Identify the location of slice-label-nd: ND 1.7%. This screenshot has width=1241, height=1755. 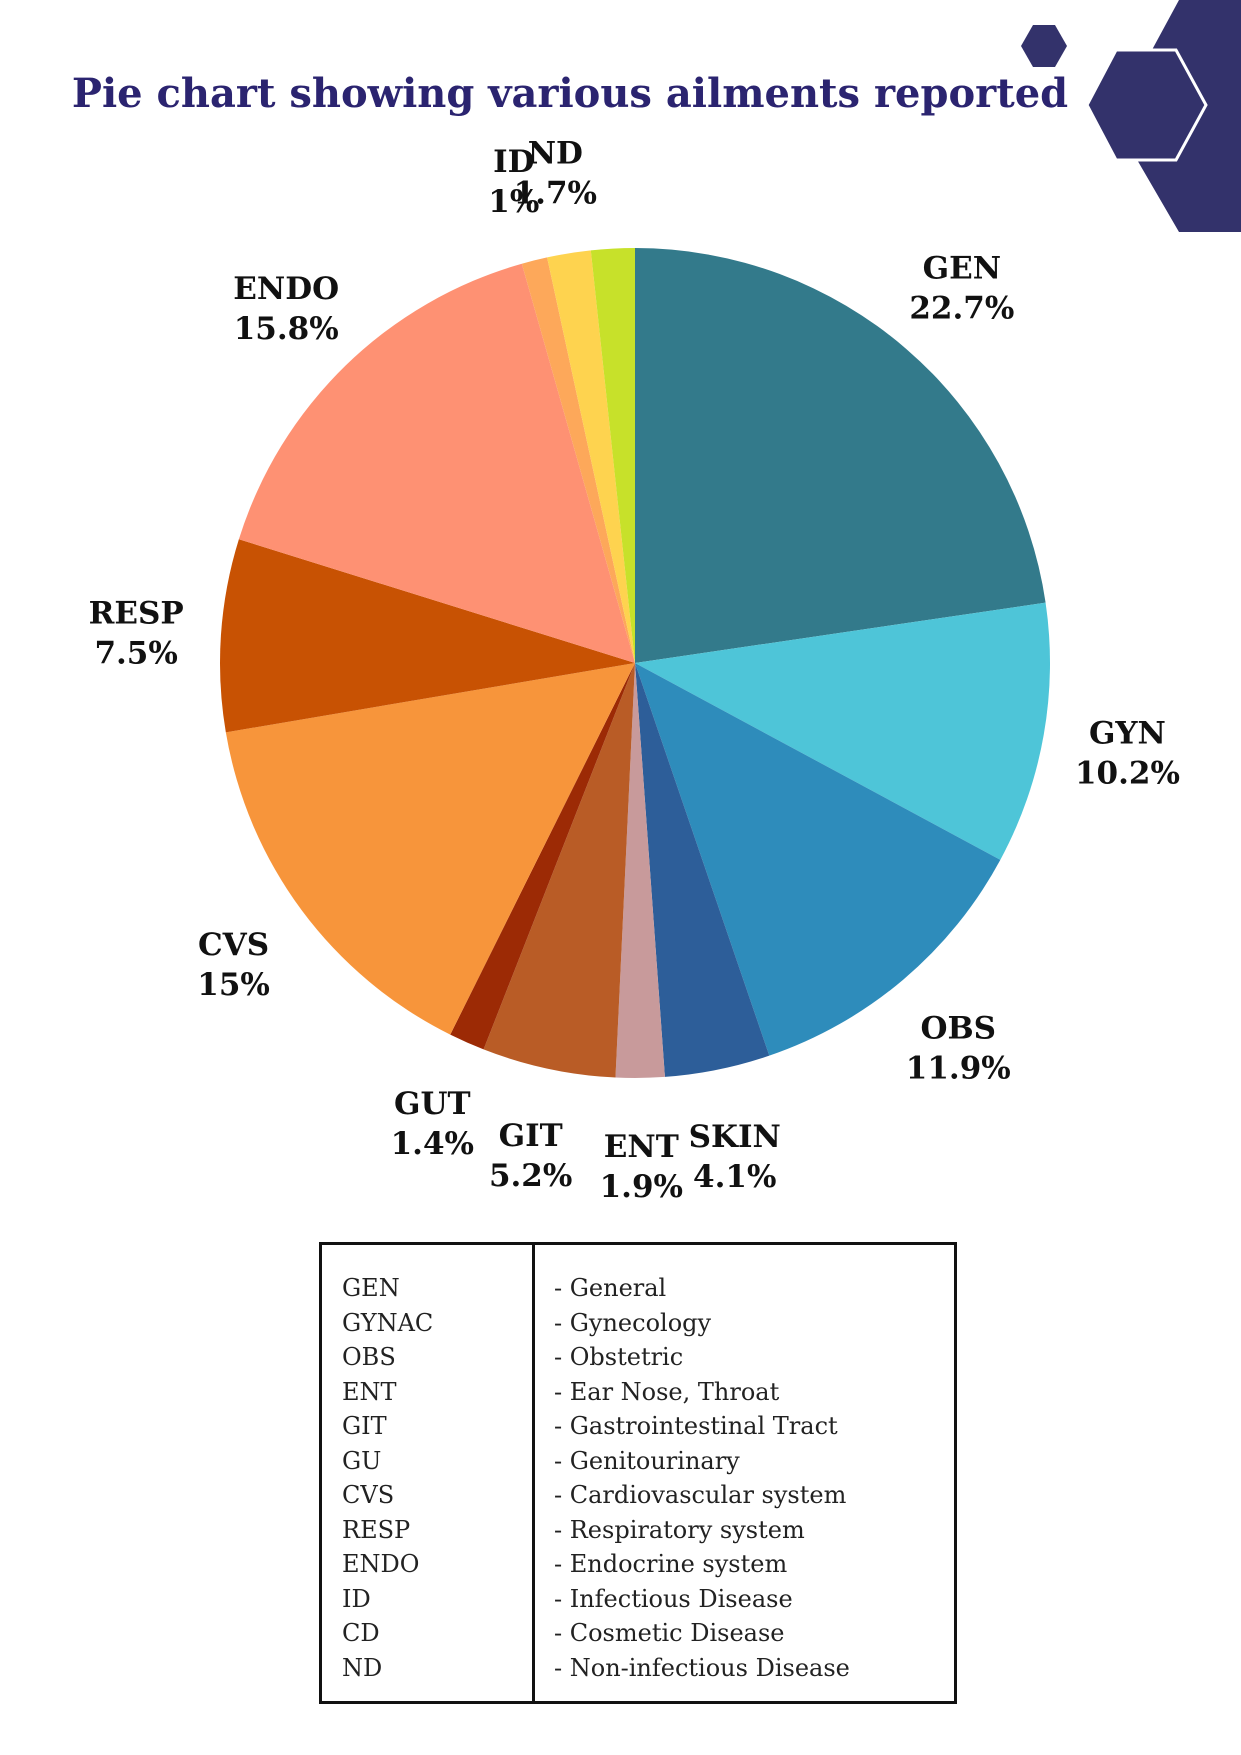
(555, 173).